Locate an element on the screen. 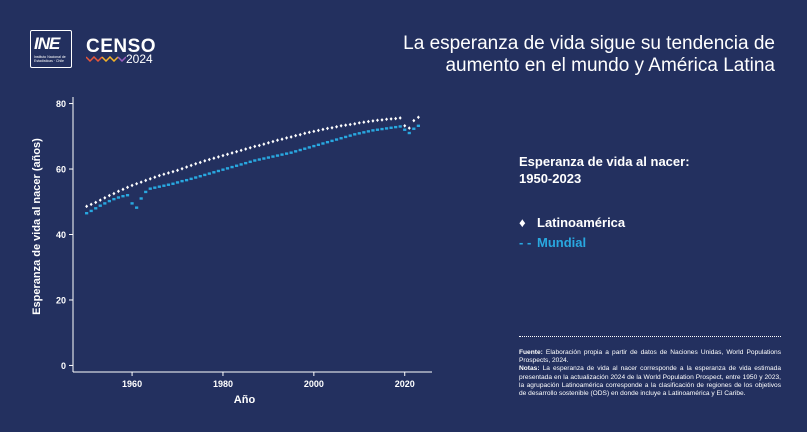 This screenshot has height=432, width=807. censo-zigzag-icon is located at coordinates (106, 59).